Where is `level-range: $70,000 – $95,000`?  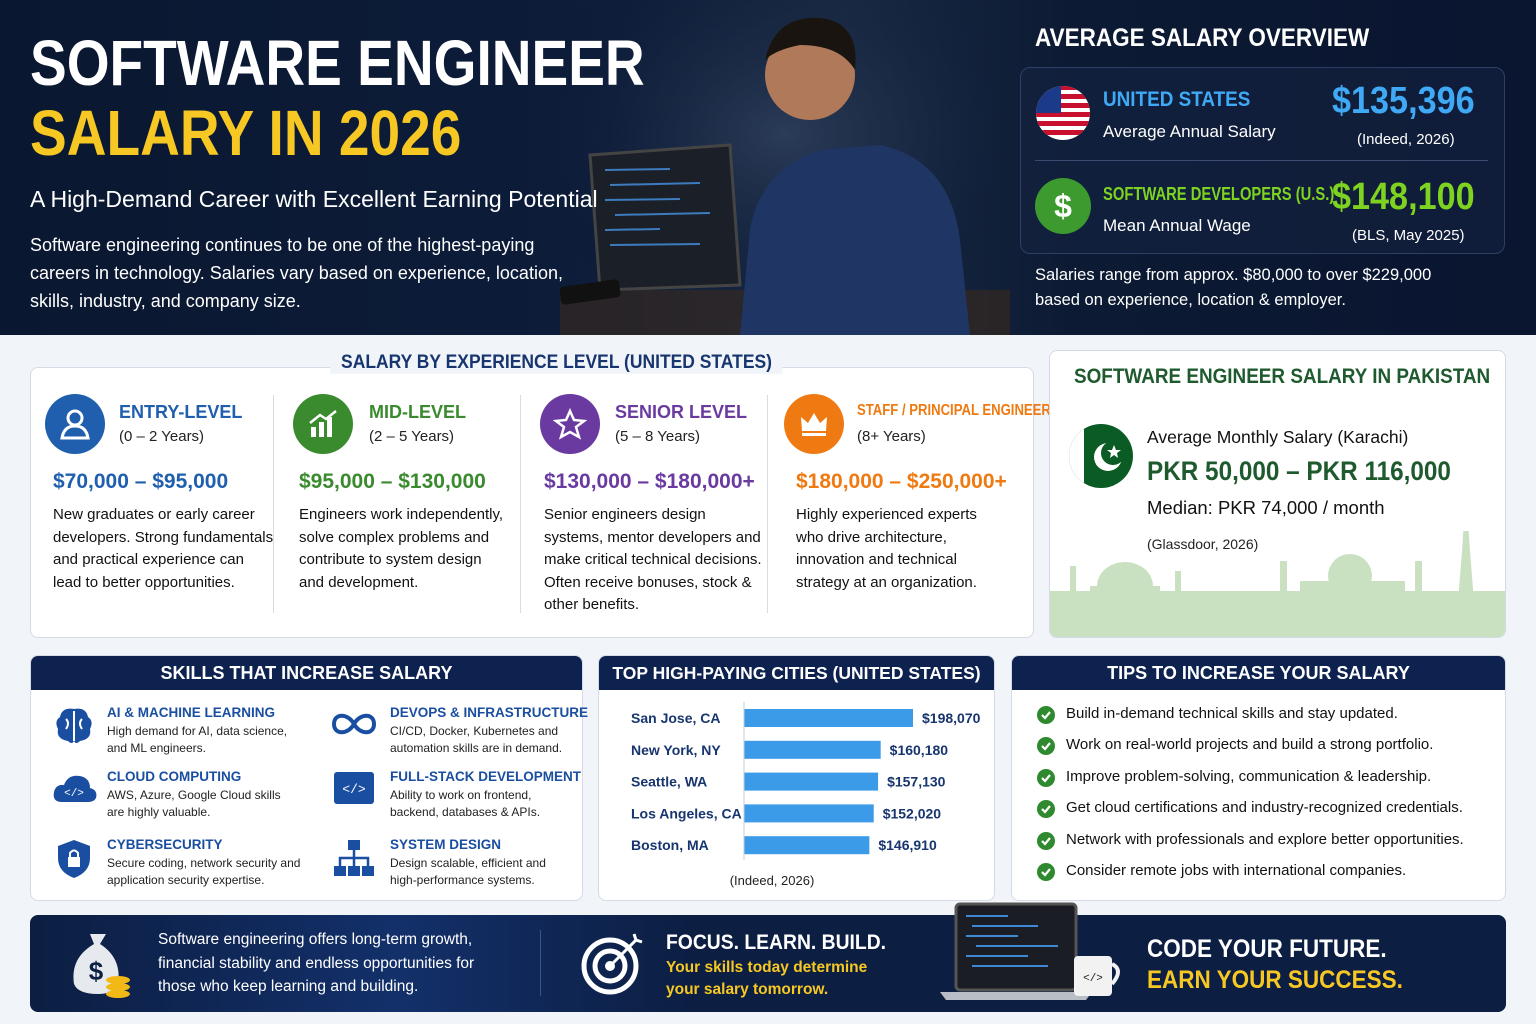
level-range: $70,000 – $95,000 is located at coordinates (141, 481).